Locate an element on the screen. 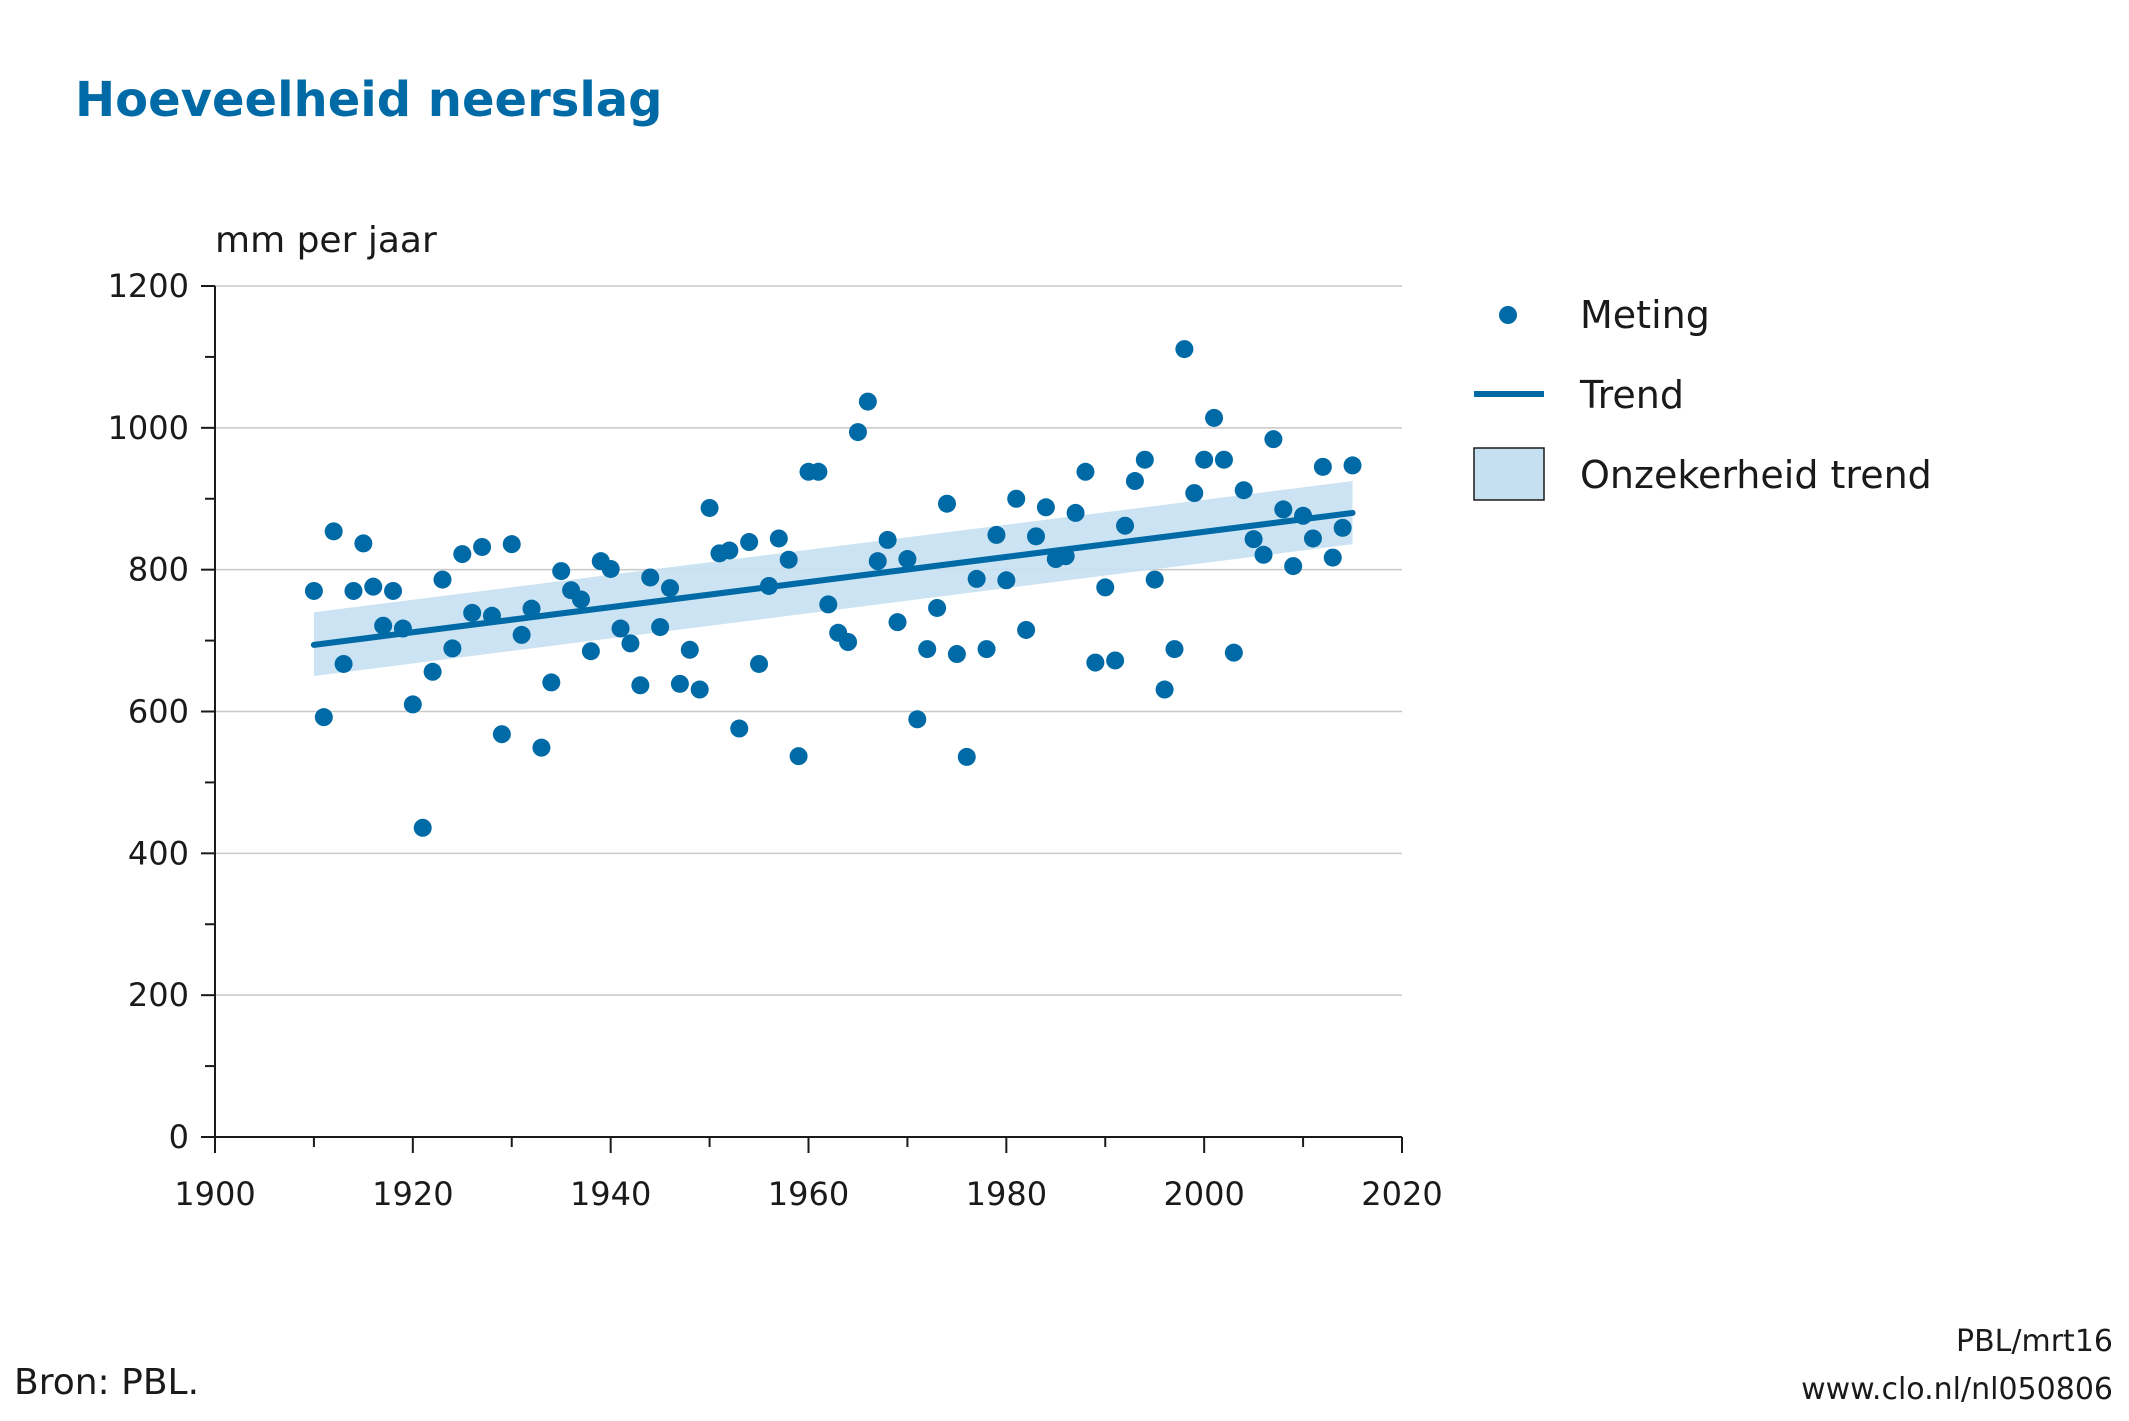 The height and width of the screenshot is (1421, 2129). x-tick-label: 1960 is located at coordinates (808, 1194).